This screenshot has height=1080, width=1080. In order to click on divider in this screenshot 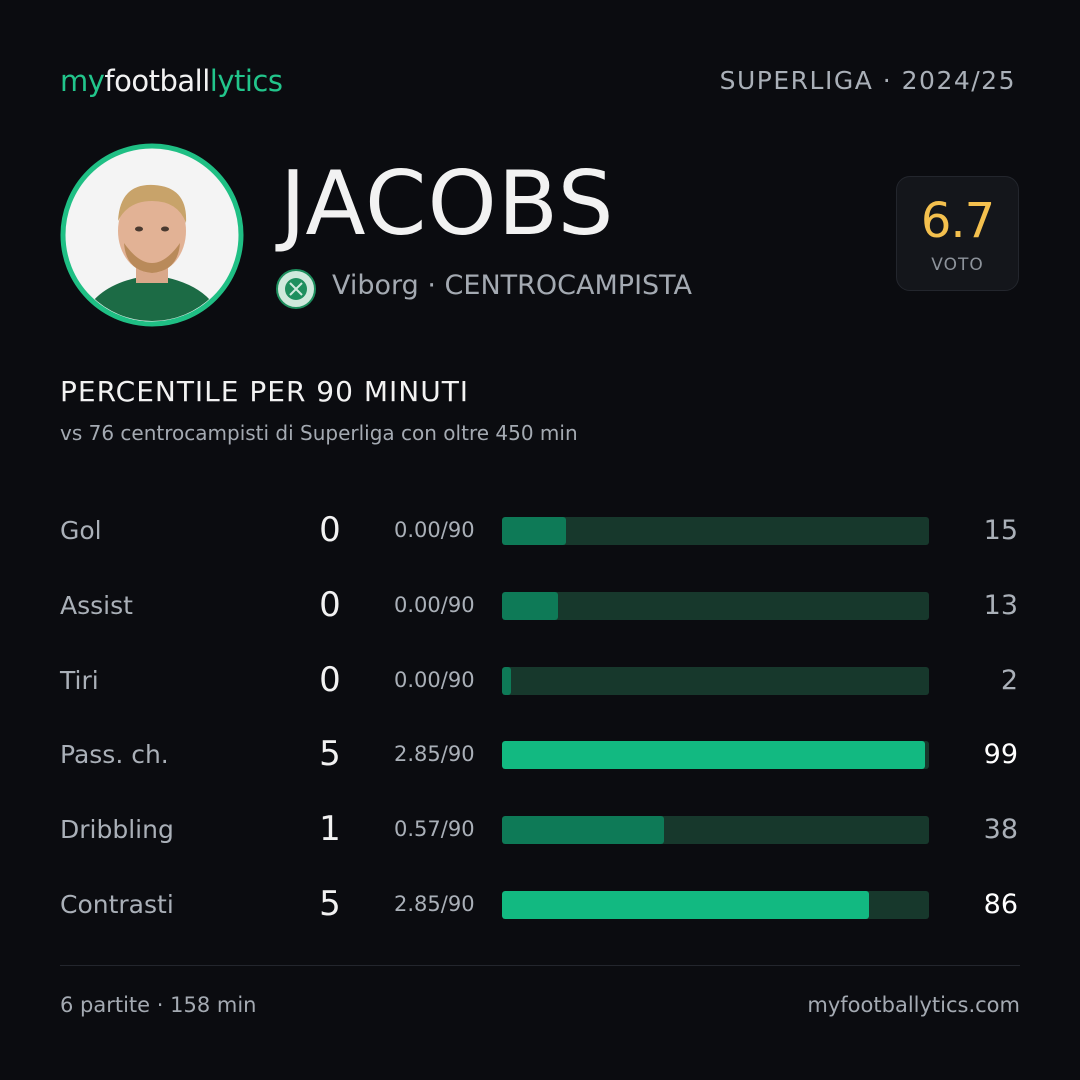, I will do `click(540, 965)`.